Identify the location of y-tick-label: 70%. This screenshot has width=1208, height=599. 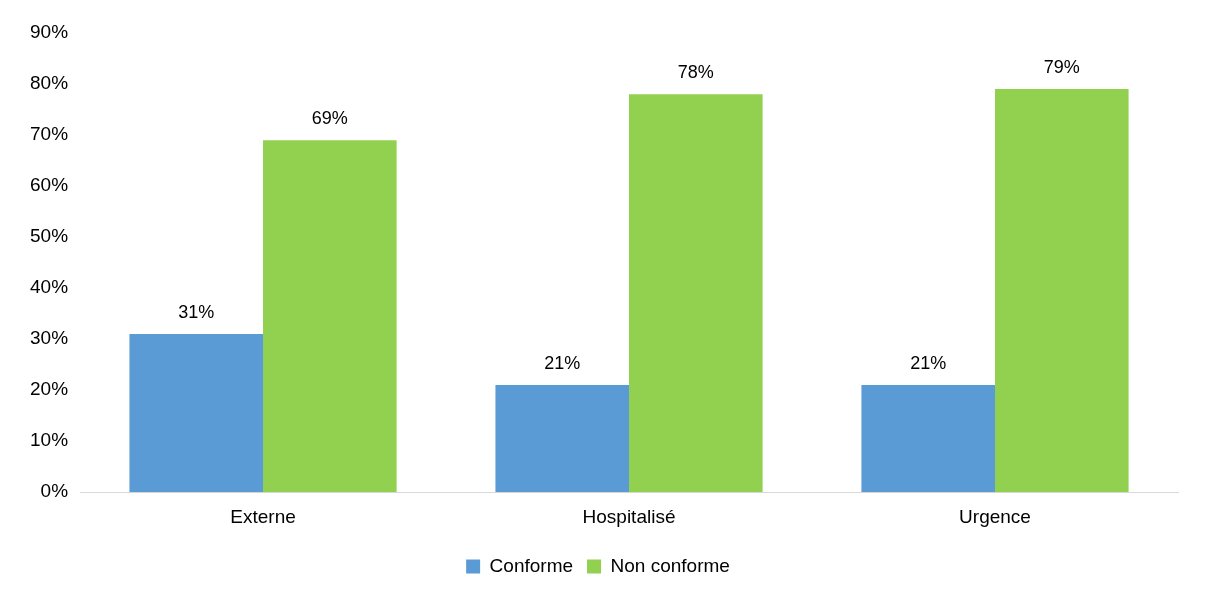
(49, 134).